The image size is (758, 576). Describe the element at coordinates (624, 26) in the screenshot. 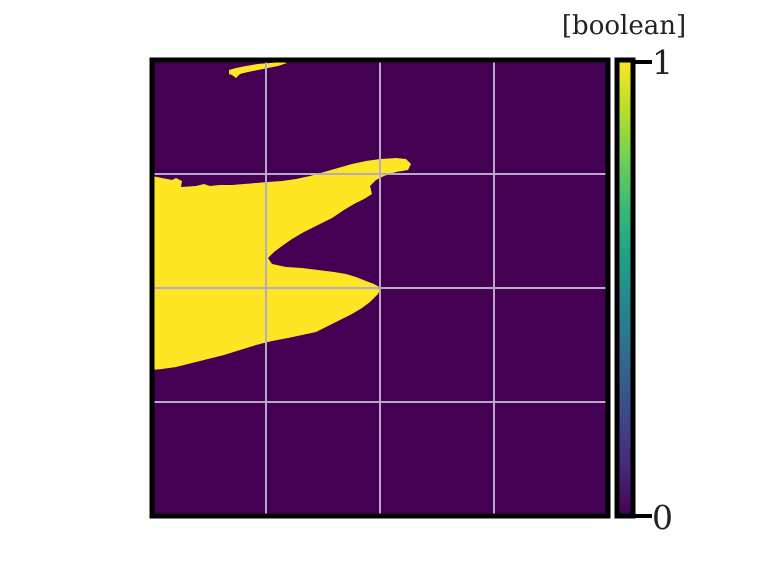

I see `colorbar-label: [boolean]` at that location.